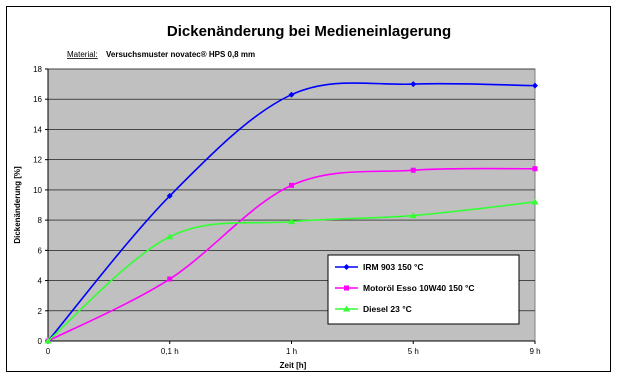  What do you see at coordinates (82, 54) in the screenshot?
I see `material-label: Material:` at bounding box center [82, 54].